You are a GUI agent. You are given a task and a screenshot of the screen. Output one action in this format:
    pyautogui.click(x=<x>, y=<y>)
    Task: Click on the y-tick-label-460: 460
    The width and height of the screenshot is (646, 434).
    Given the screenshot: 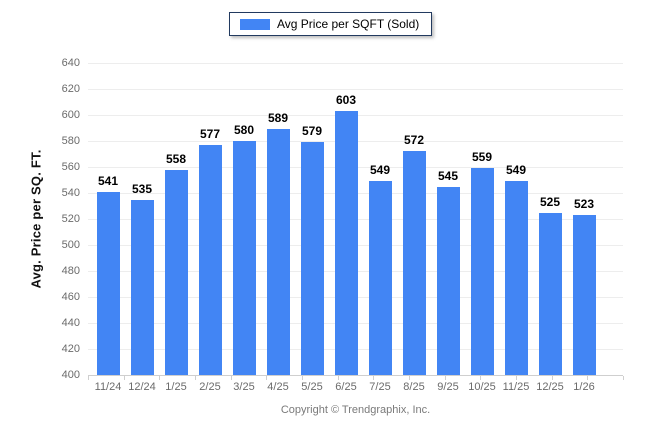 What is the action you would take?
    pyautogui.click(x=70, y=297)
    